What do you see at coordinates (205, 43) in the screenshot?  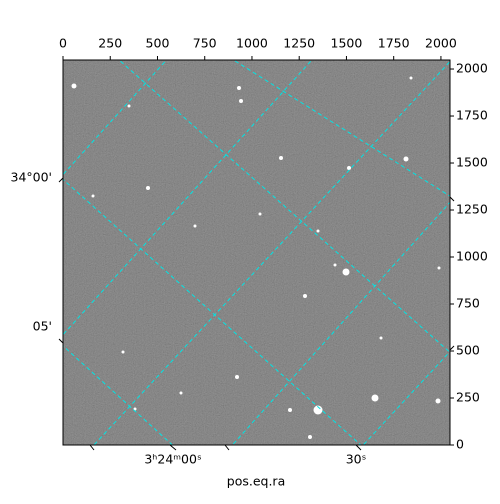 I see `x-tick-label: 750` at bounding box center [205, 43].